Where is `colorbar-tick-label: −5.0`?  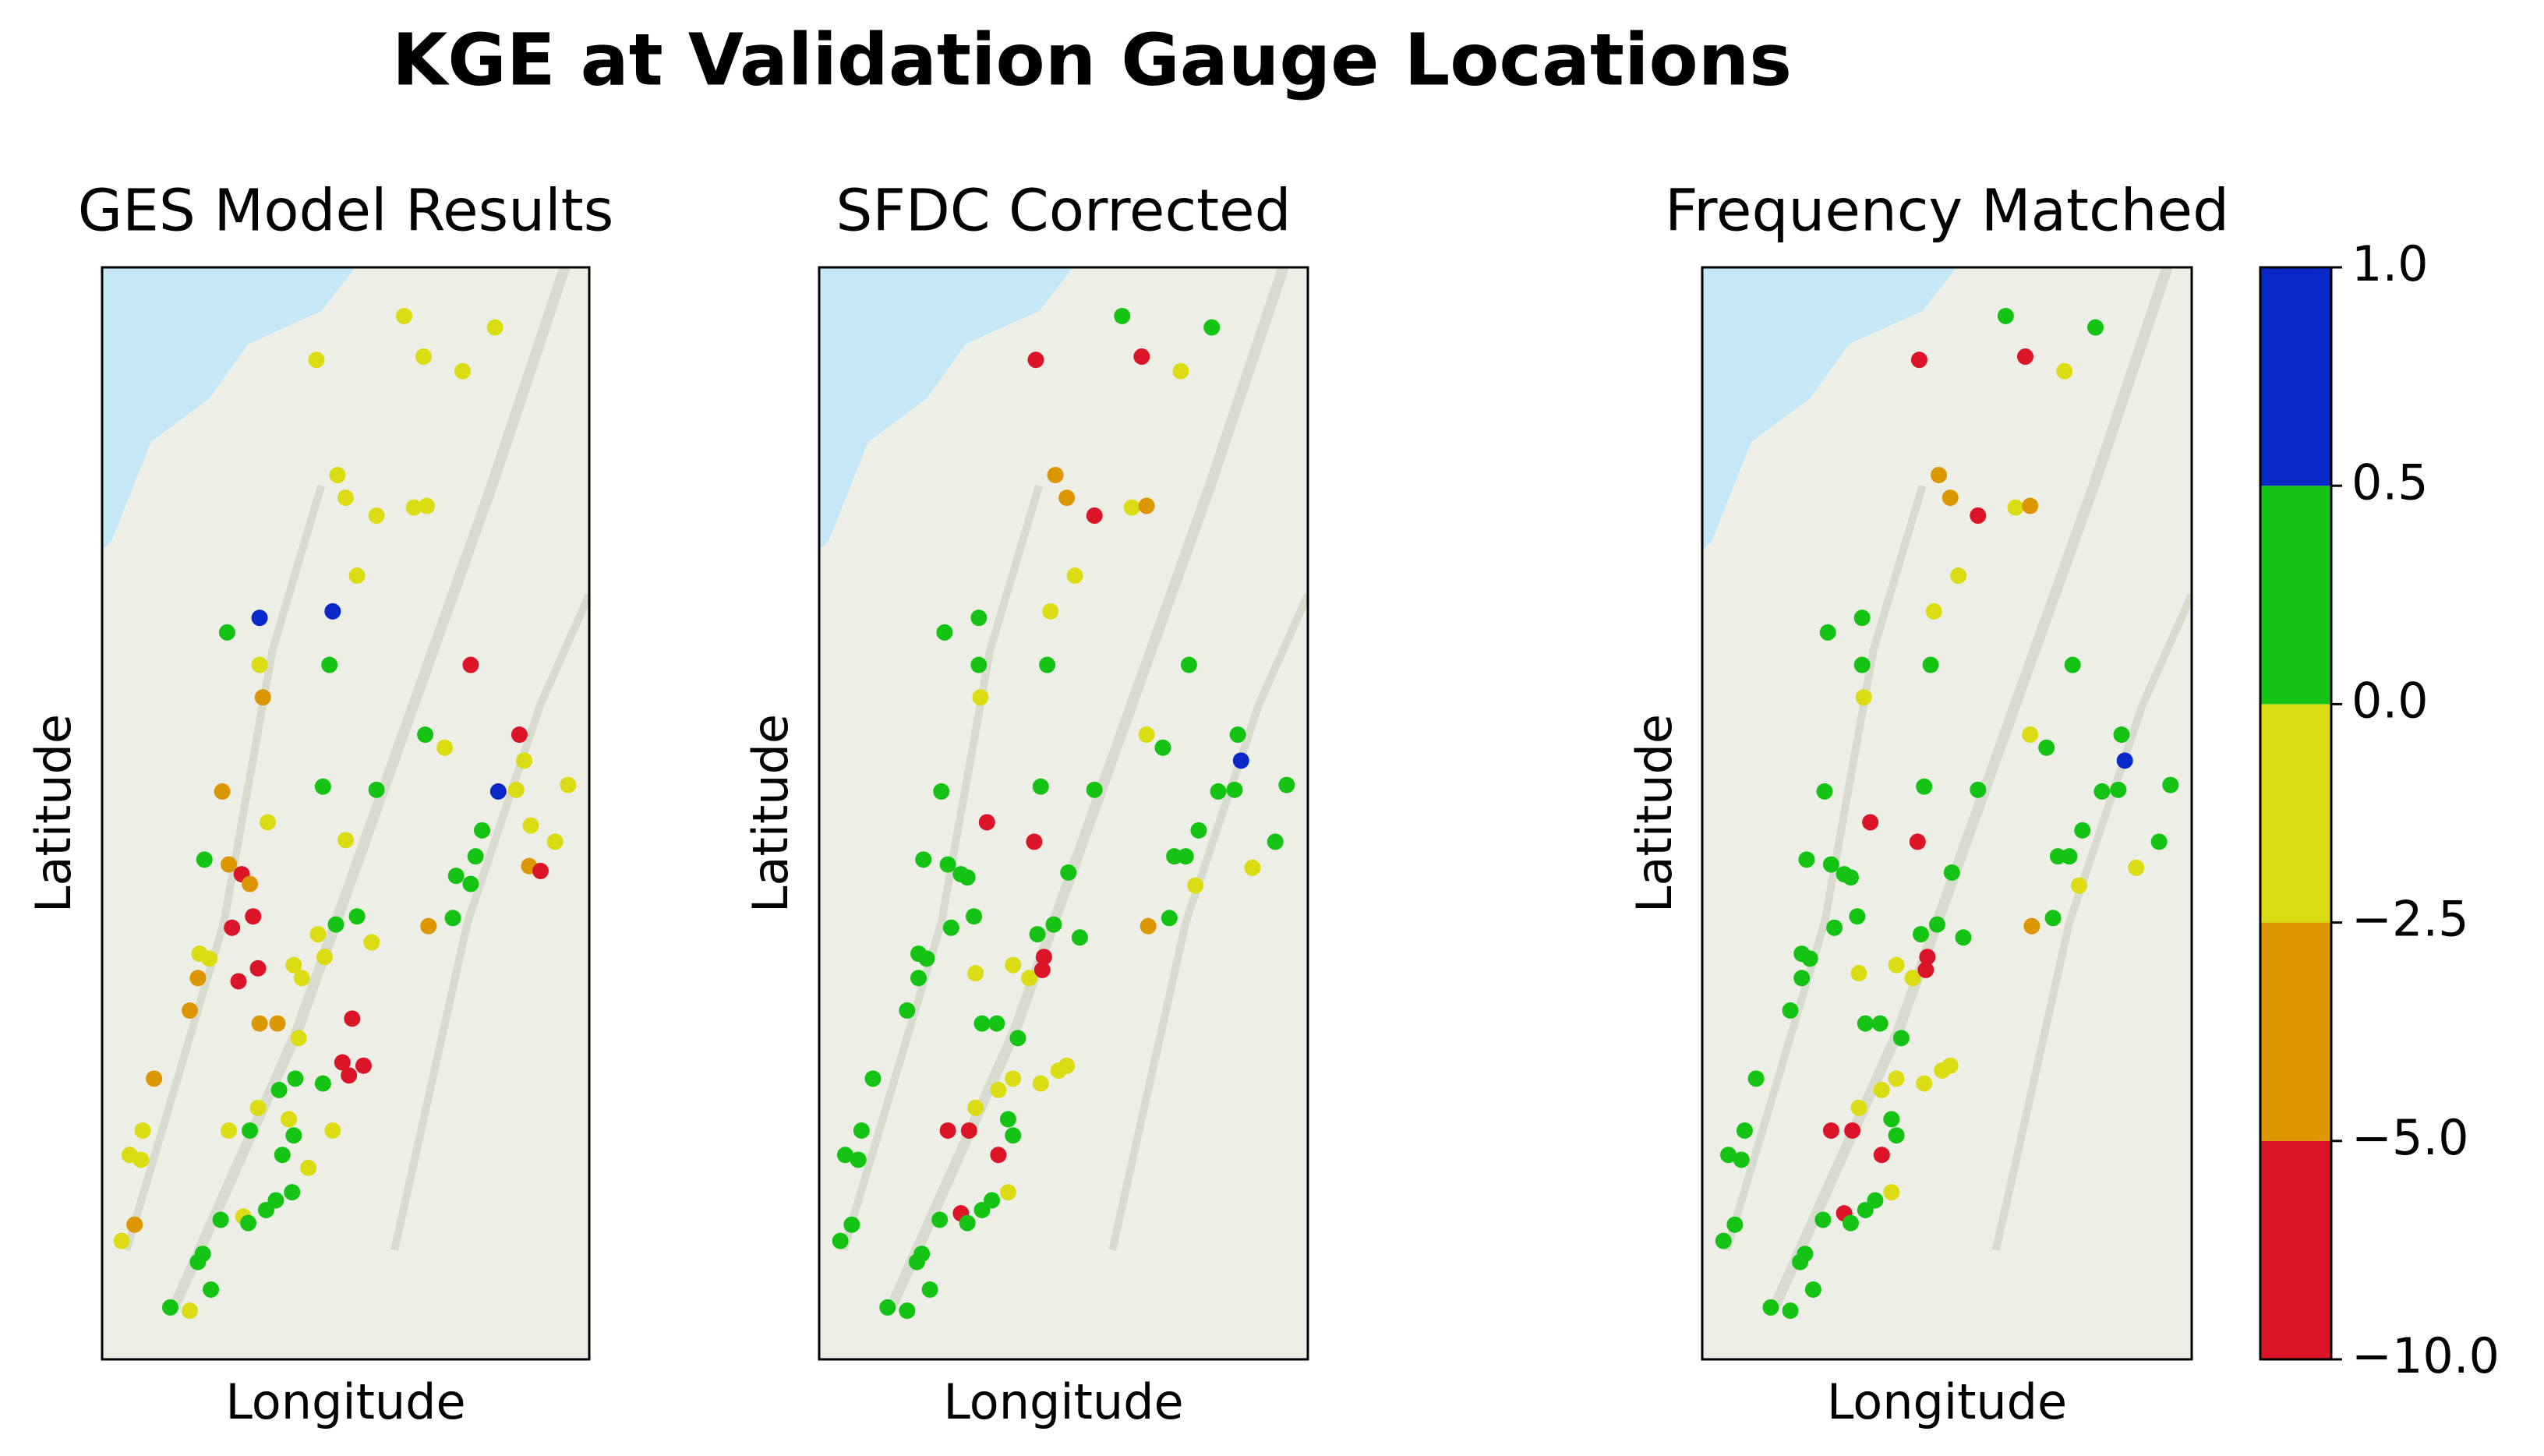 colorbar-tick-label: −5.0 is located at coordinates (2410, 1138).